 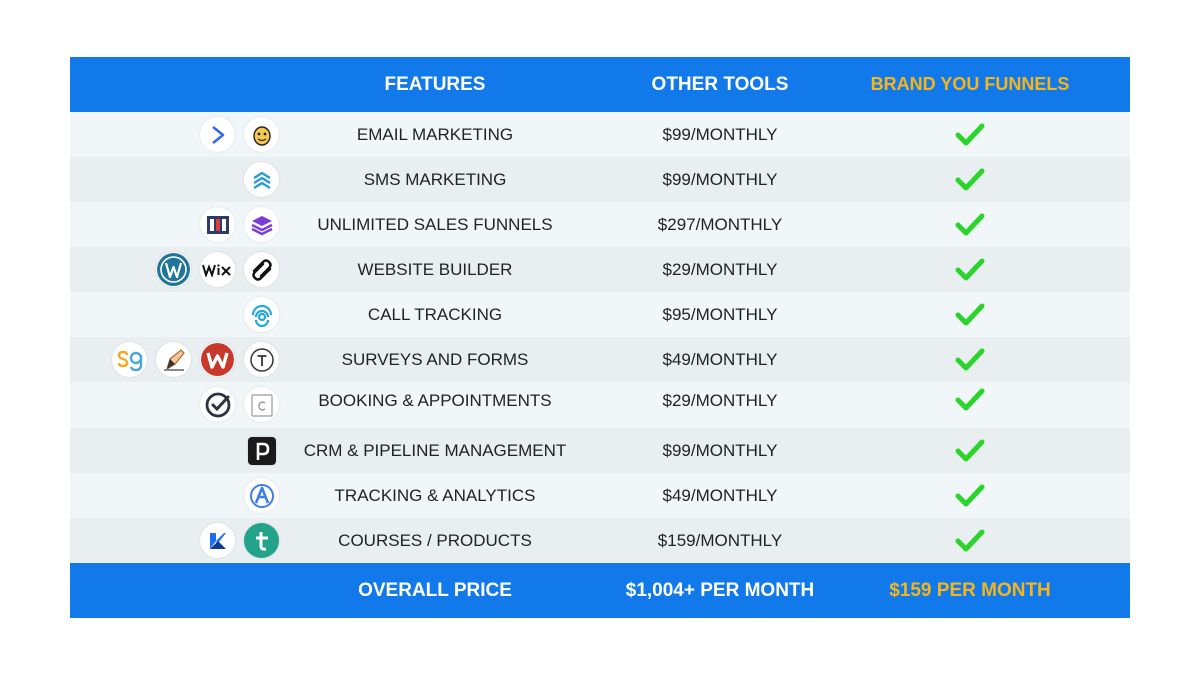 What do you see at coordinates (435, 134) in the screenshot?
I see `feature-name: EMAIL MARKETING` at bounding box center [435, 134].